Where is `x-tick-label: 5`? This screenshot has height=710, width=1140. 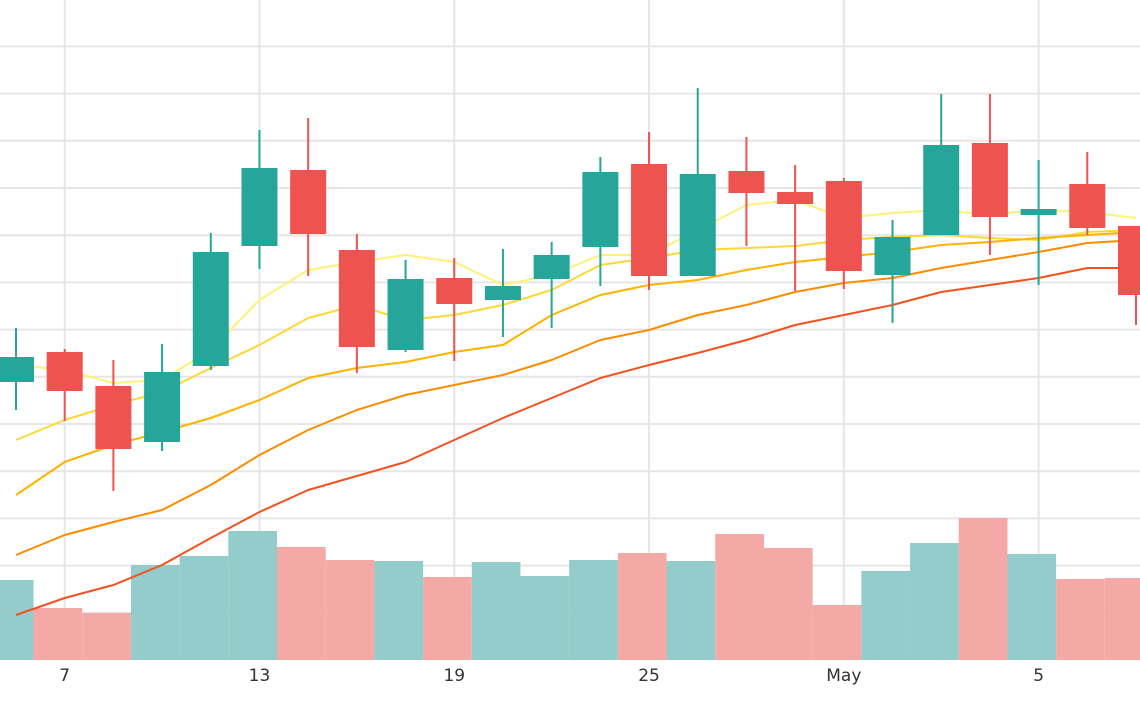
x-tick-label: 5 is located at coordinates (1038, 676).